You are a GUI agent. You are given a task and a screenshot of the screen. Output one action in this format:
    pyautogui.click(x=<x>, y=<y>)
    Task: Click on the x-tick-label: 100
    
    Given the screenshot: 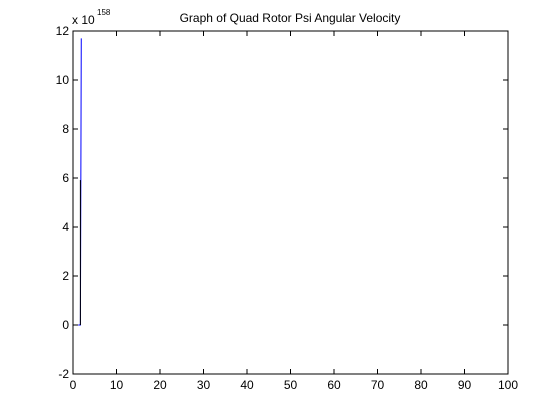 What is the action you would take?
    pyautogui.click(x=508, y=385)
    